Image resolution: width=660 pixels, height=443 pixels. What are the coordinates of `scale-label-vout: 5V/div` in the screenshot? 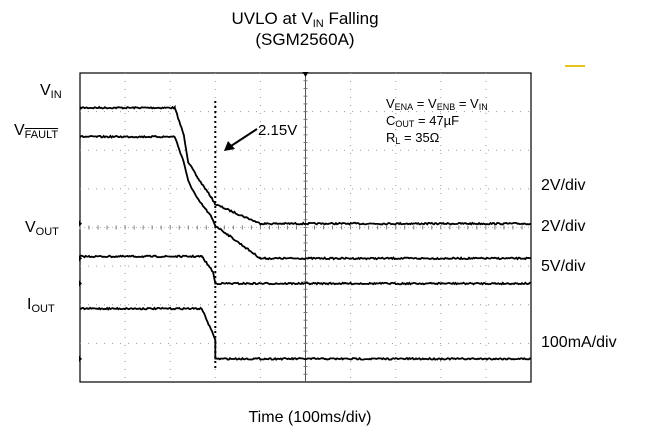 It's located at (563, 266).